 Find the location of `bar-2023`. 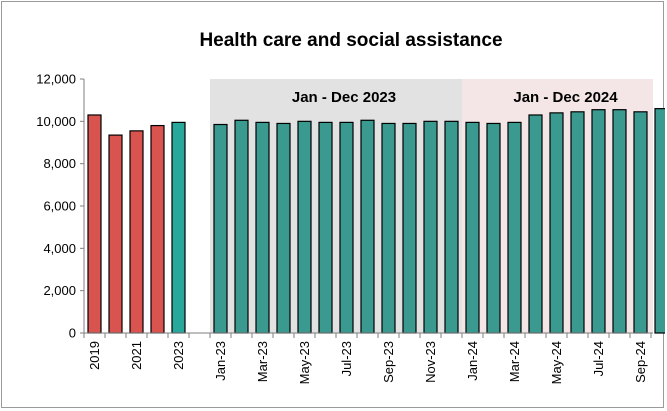

bar-2023 is located at coordinates (178, 227).